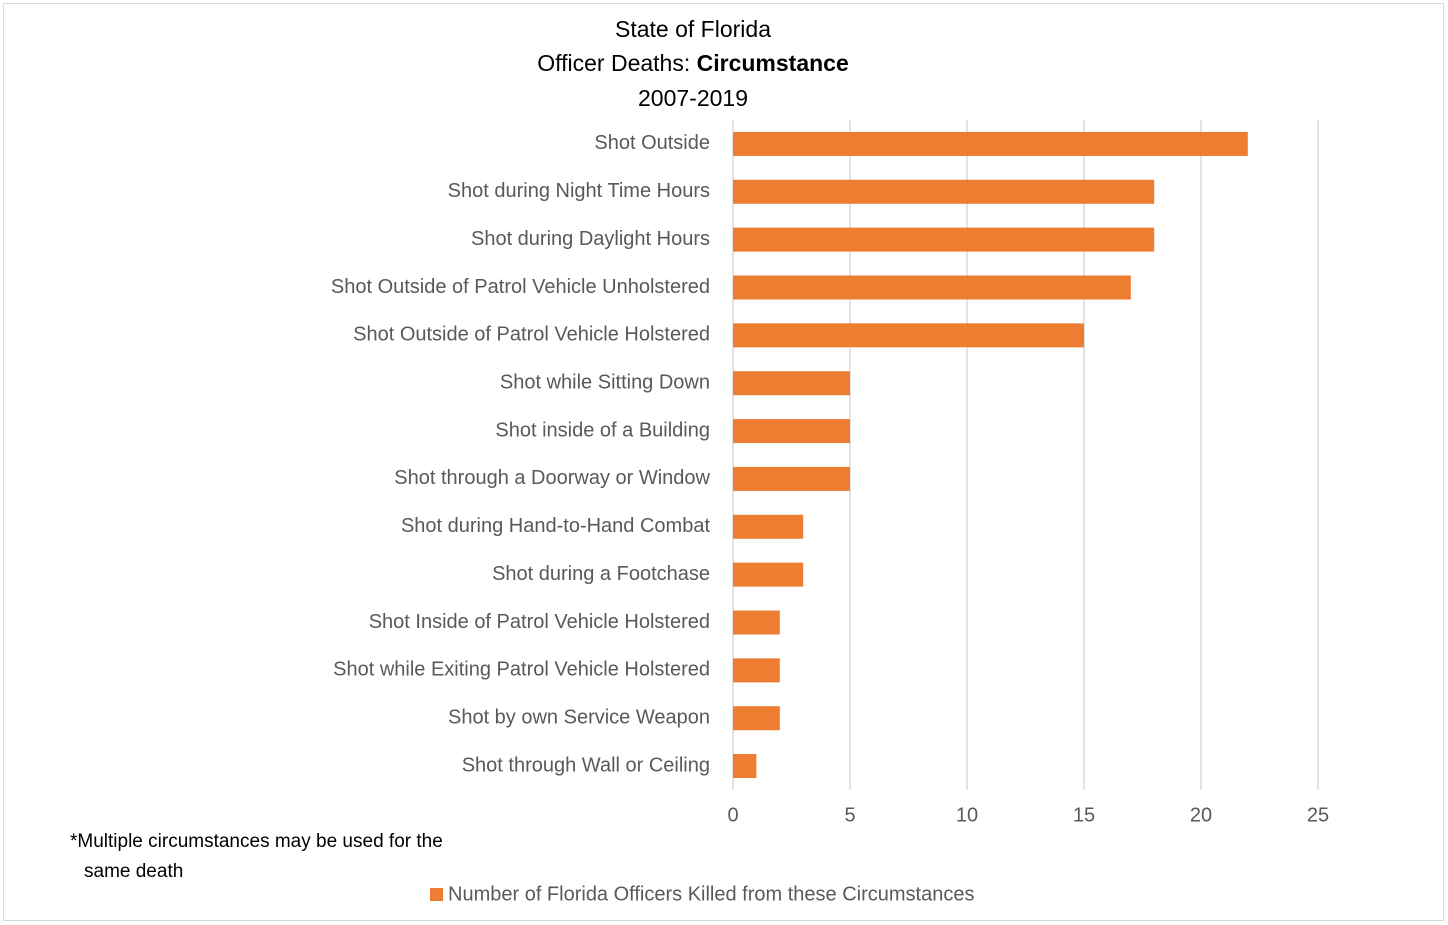 Image resolution: width=1448 pixels, height=925 pixels. Describe the element at coordinates (693, 63) in the screenshot. I see `chart-title-line2: Officer Deaths: Circumstance` at that location.